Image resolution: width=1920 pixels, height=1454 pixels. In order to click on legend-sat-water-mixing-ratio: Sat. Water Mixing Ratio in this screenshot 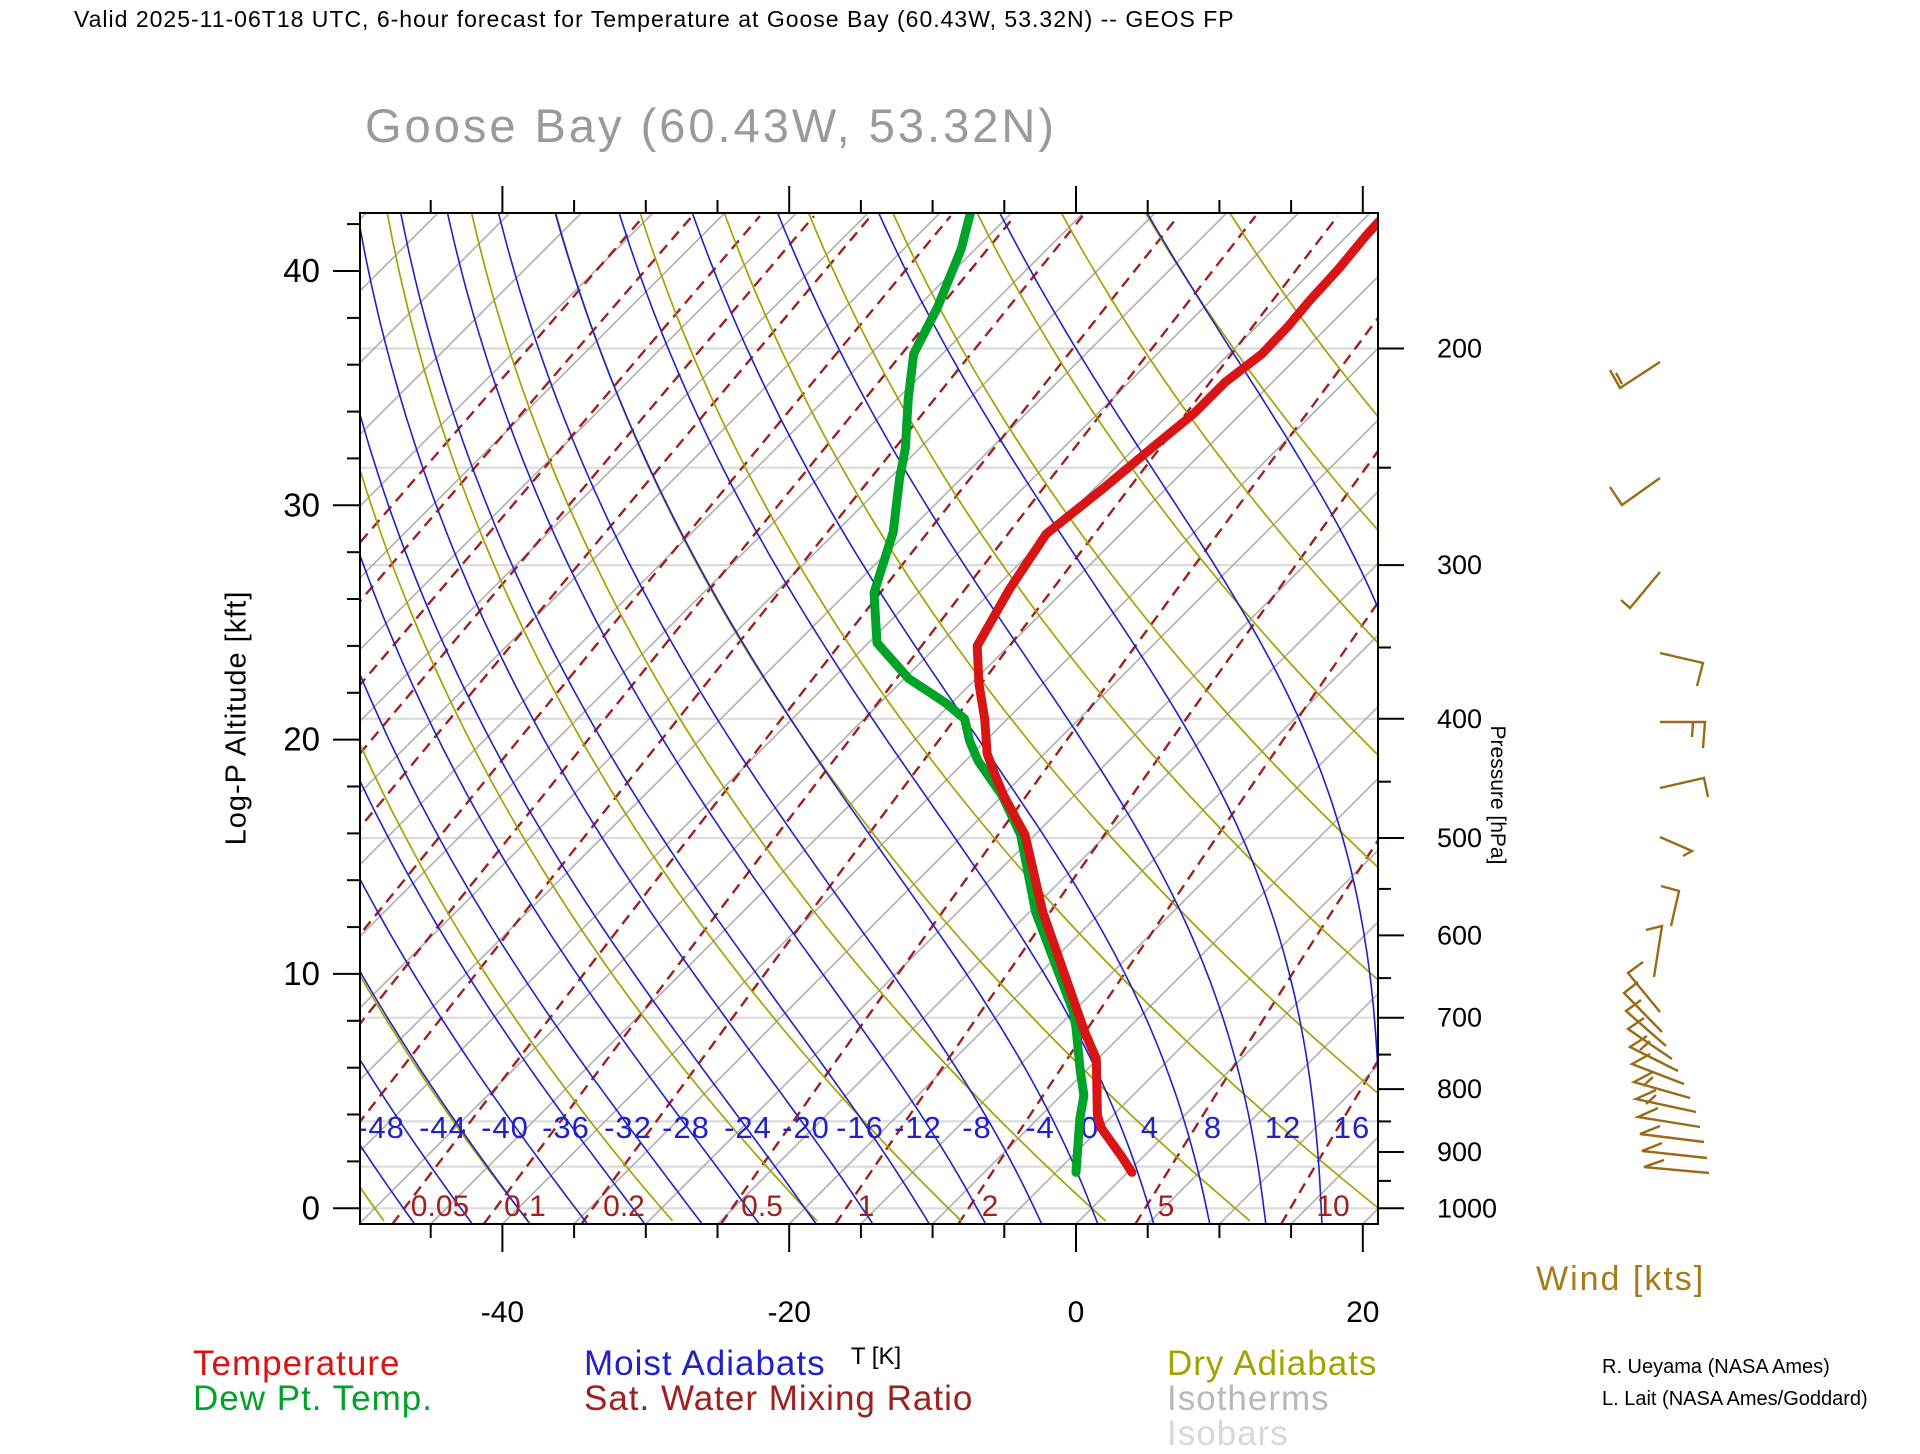, I will do `click(779, 1398)`.